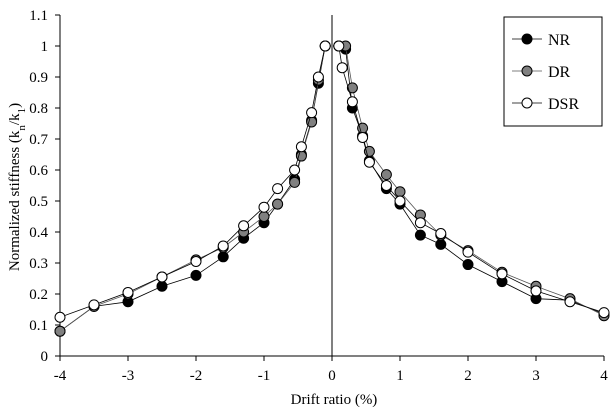 This screenshot has height=415, width=616. What do you see at coordinates (44, 186) in the screenshot?
I see `y-axis-ticks: 0 0.1 0.2 0.3 0.4 0.5 0.6 0.7 0.8 0.9 1 1.1` at bounding box center [44, 186].